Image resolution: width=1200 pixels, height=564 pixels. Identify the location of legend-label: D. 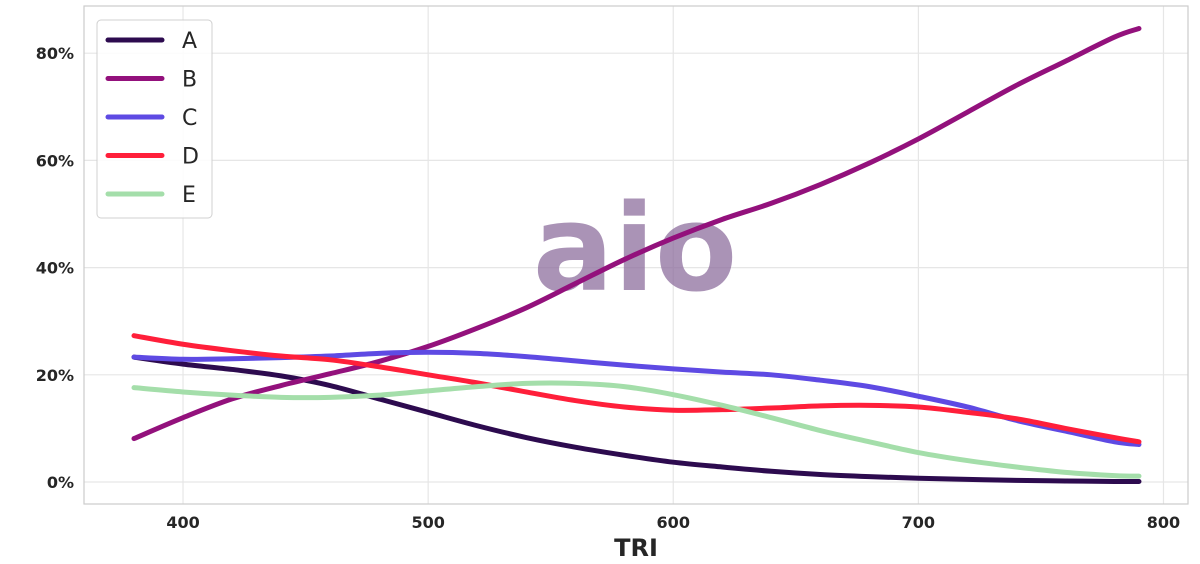
(190, 157).